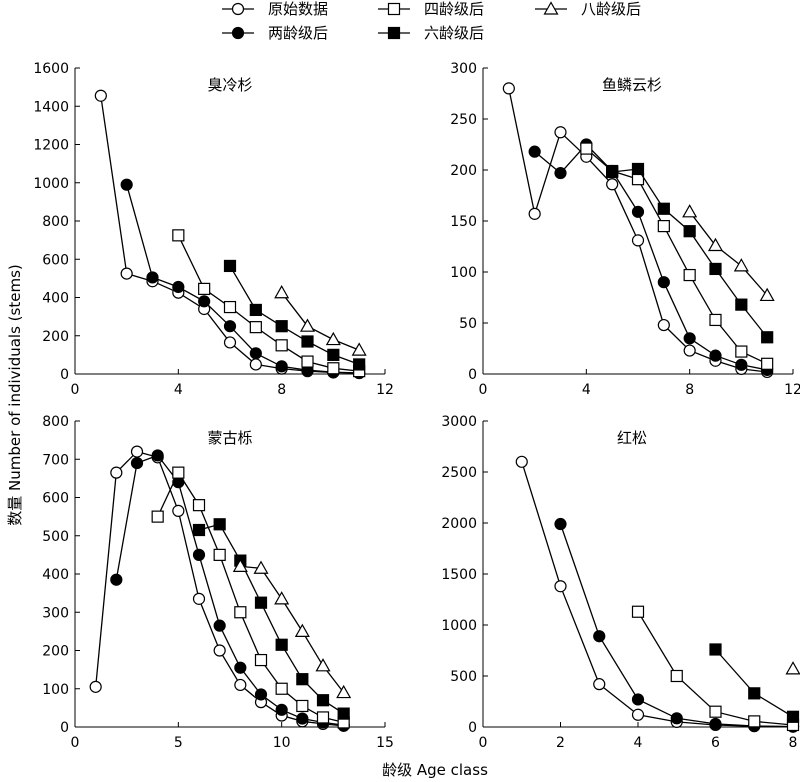 The height and width of the screenshot is (782, 800). I want to click on y-axis-label: 数量 Number of individuals (stems), so click(15, 394).